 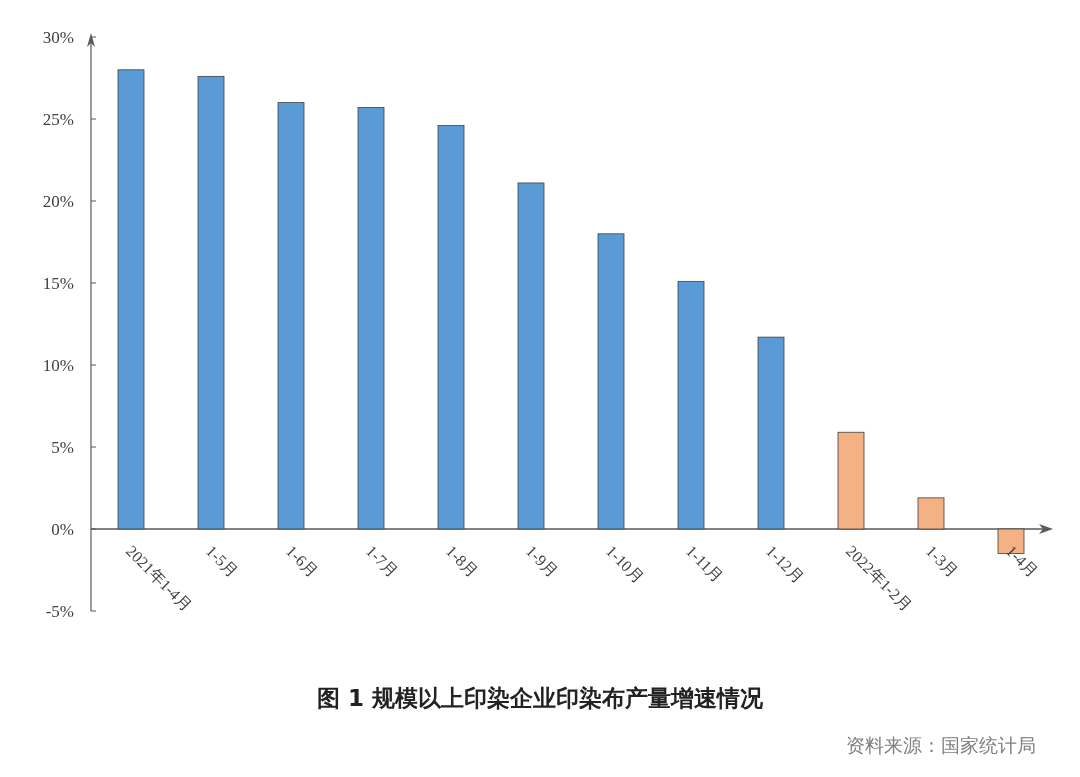 What do you see at coordinates (941, 745) in the screenshot?
I see `text: 资料来源：国家统计局` at bounding box center [941, 745].